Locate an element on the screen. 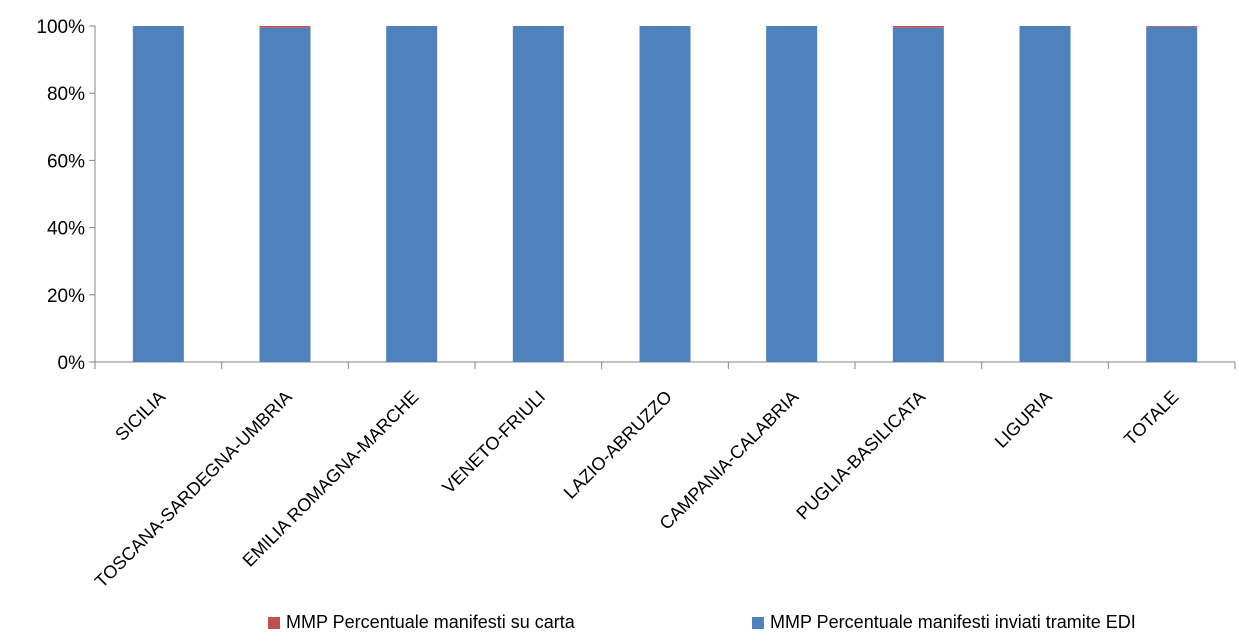 Image resolution: width=1239 pixels, height=641 pixels. x-axis is located at coordinates (665, 365).